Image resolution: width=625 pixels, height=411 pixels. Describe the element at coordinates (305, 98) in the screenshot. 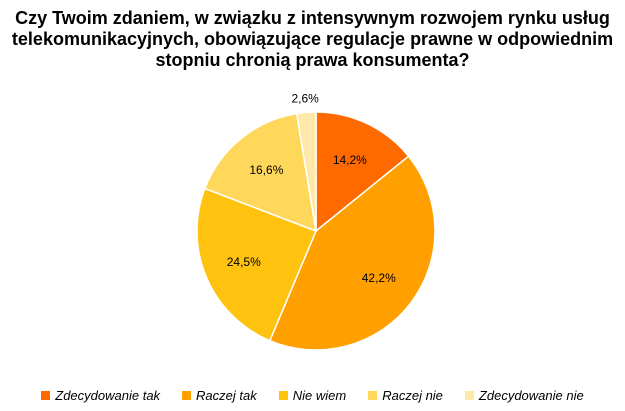

I see `data-label-5: 2,6%` at that location.